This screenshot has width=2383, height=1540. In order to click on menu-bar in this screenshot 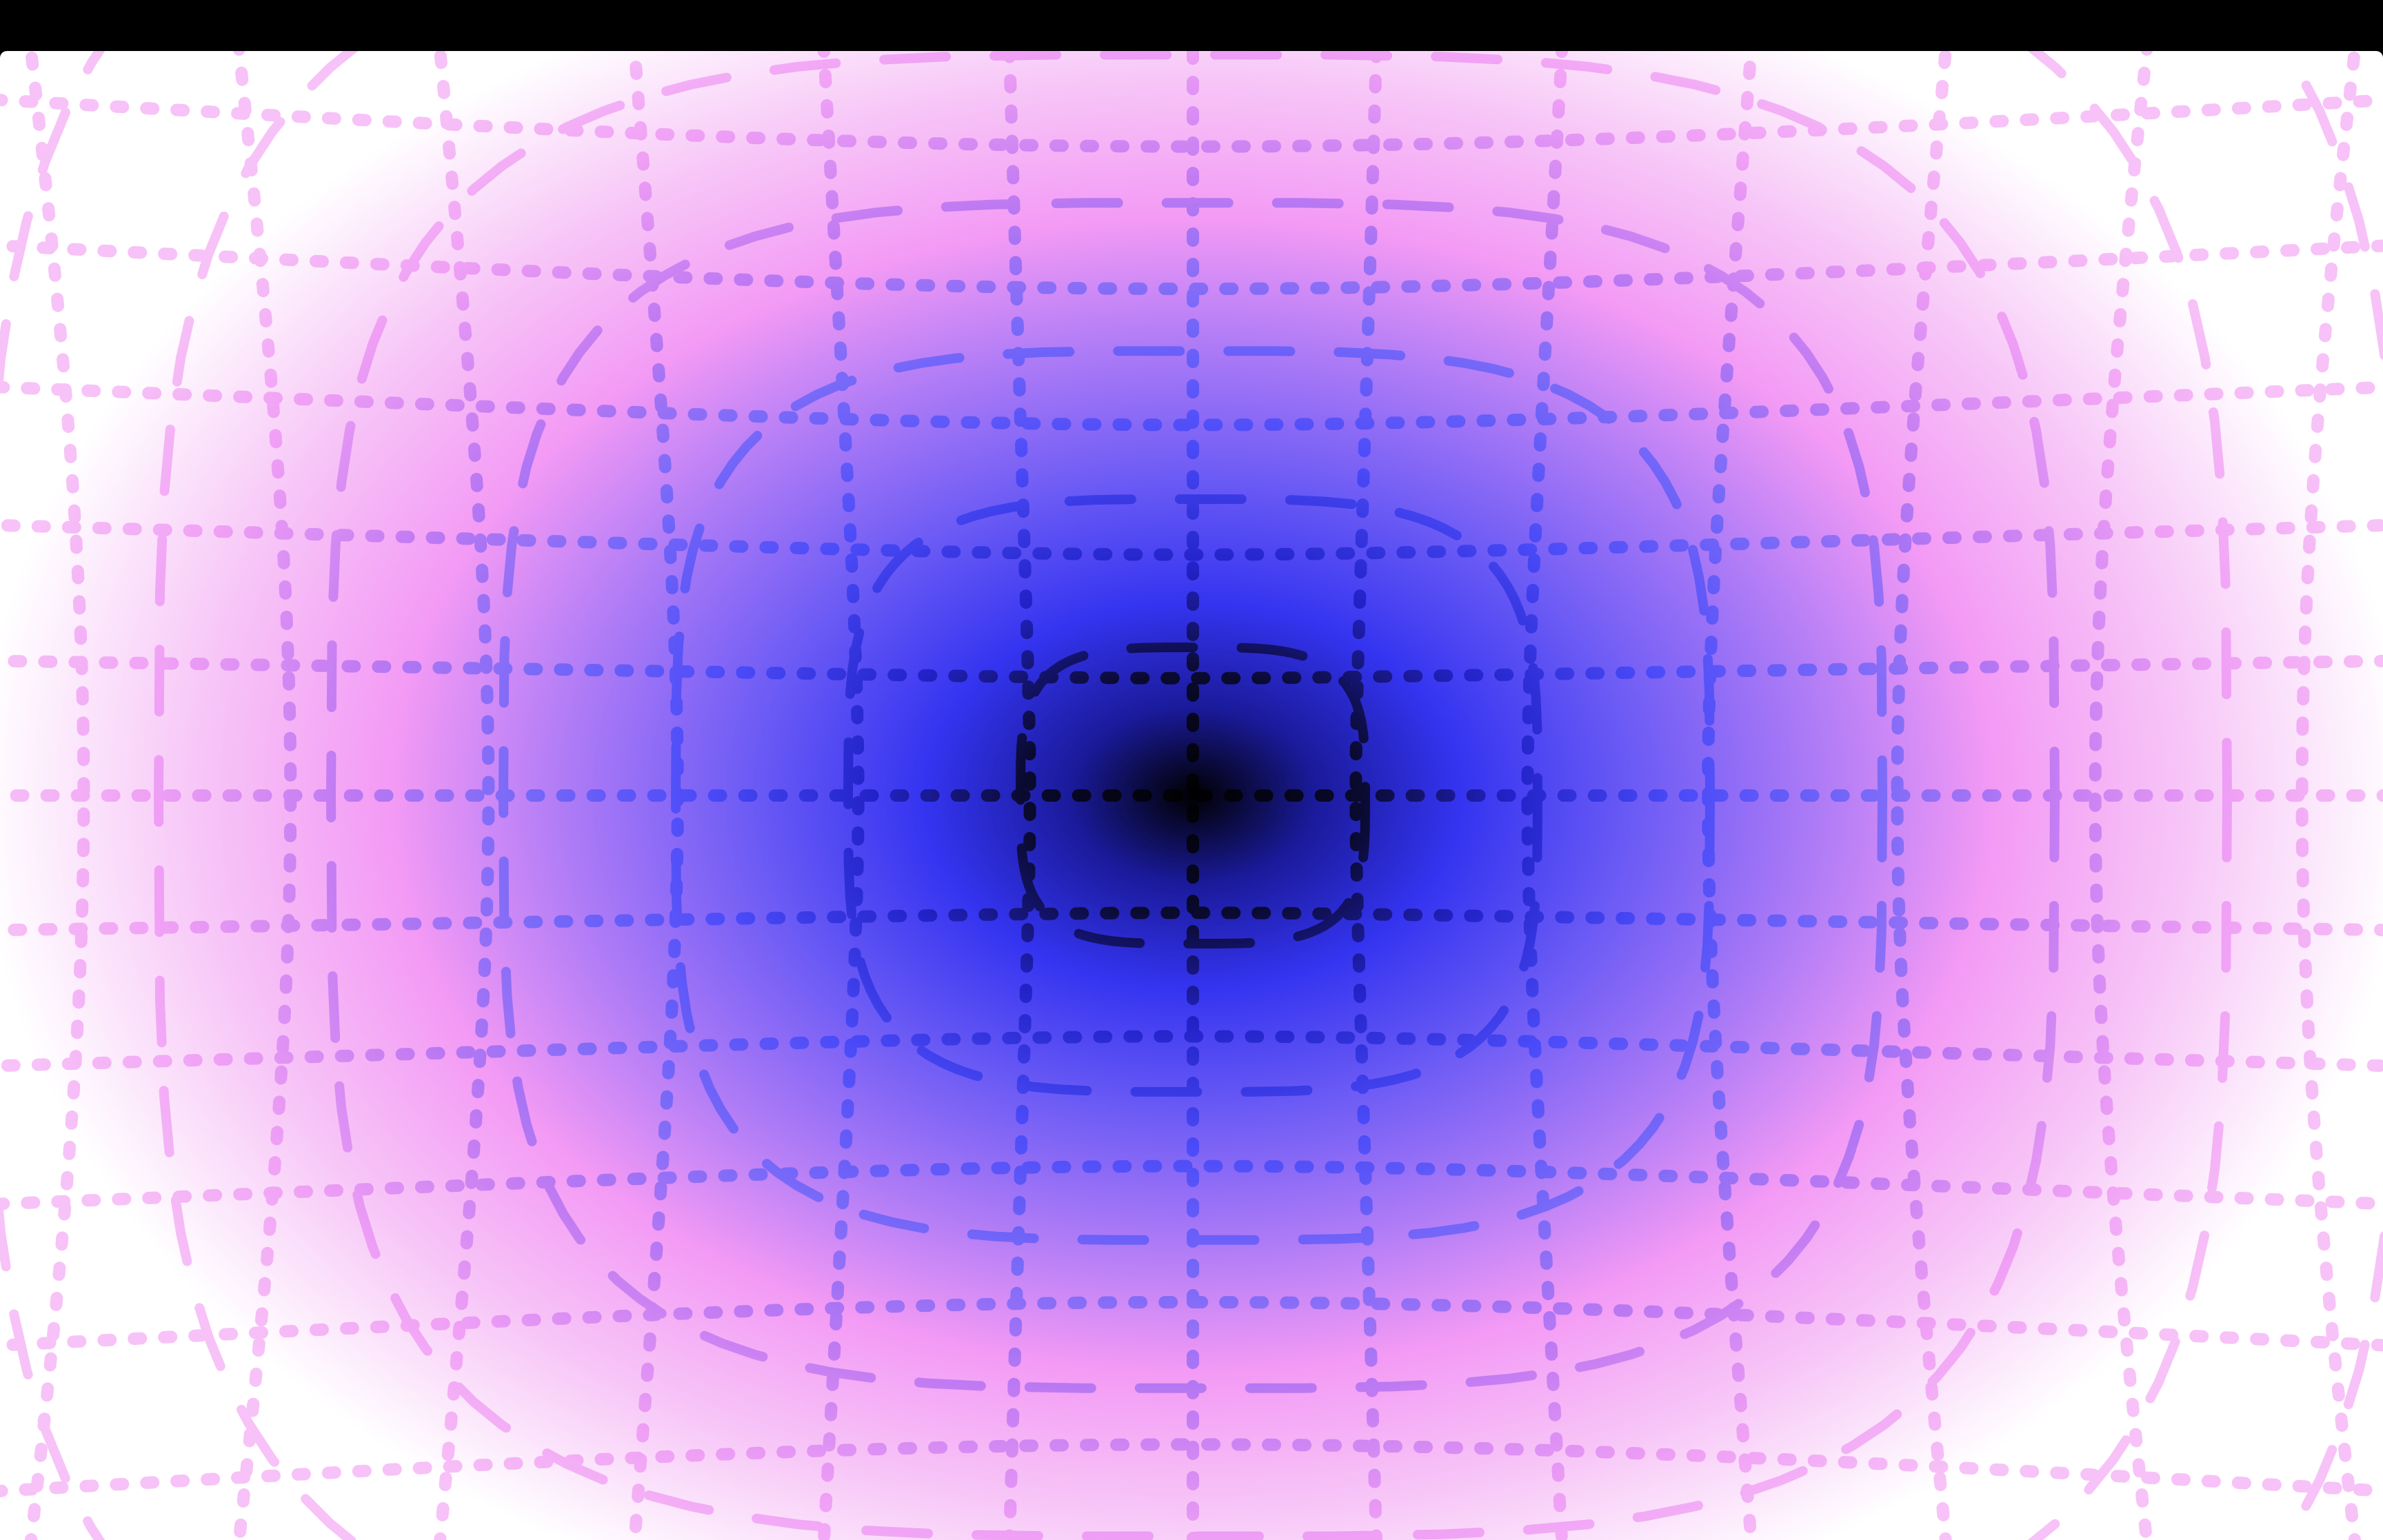, I will do `click(1191, 26)`.